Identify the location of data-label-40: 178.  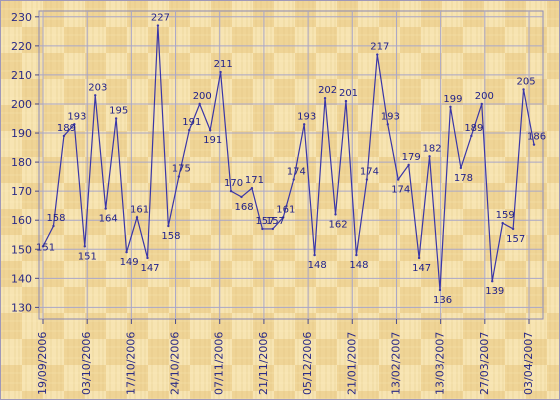
(463, 178).